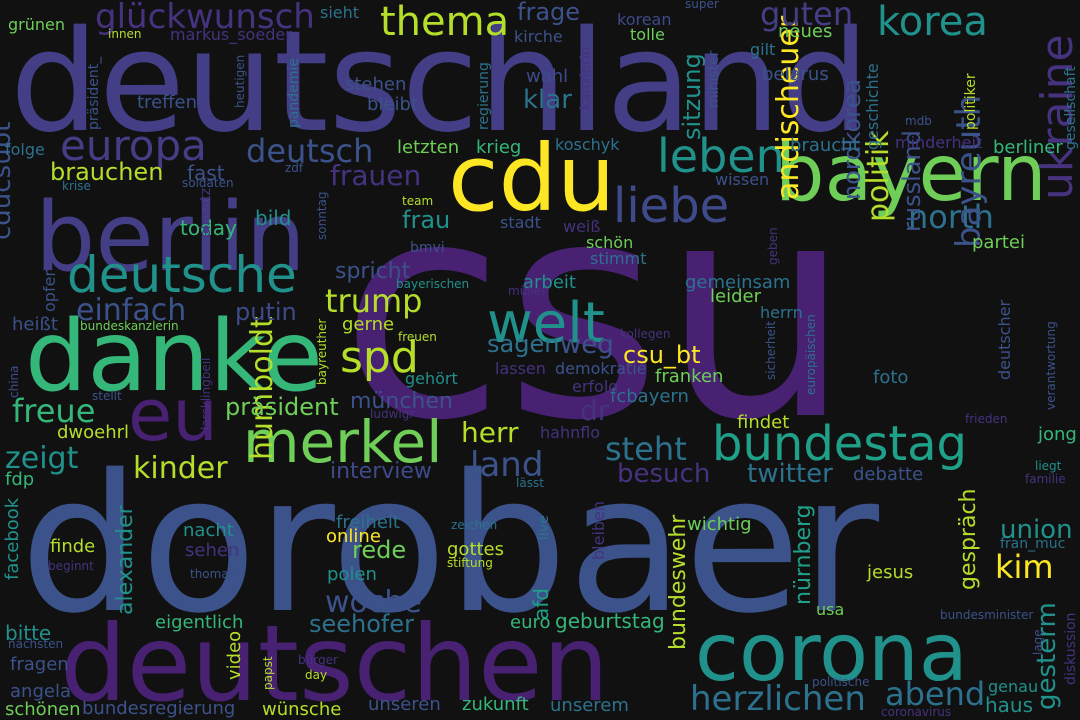  Describe the element at coordinates (506, 465) in the screenshot. I see `word-land: land` at that location.